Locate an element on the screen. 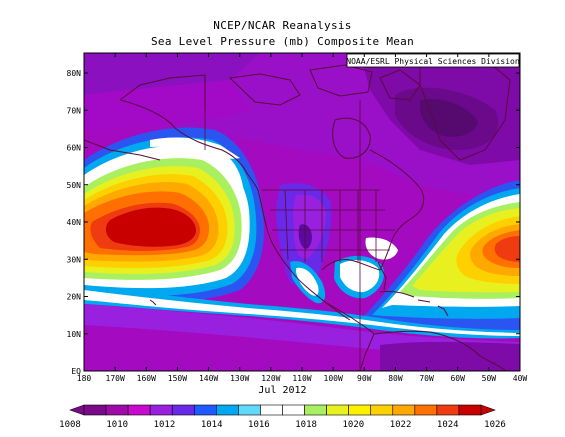  lon-label: 100W is located at coordinates (333, 378).